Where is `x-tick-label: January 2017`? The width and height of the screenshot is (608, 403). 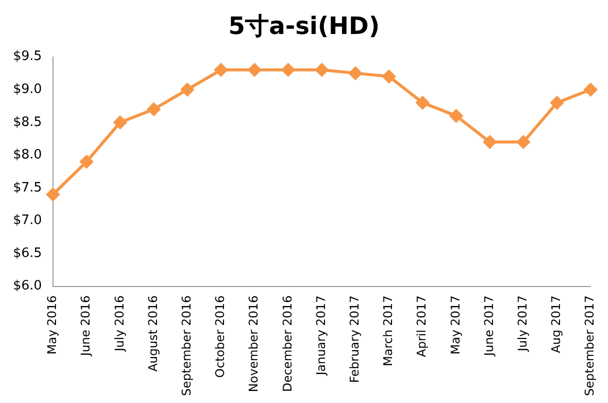 x-tick-label: January 2017 is located at coordinates (321, 335).